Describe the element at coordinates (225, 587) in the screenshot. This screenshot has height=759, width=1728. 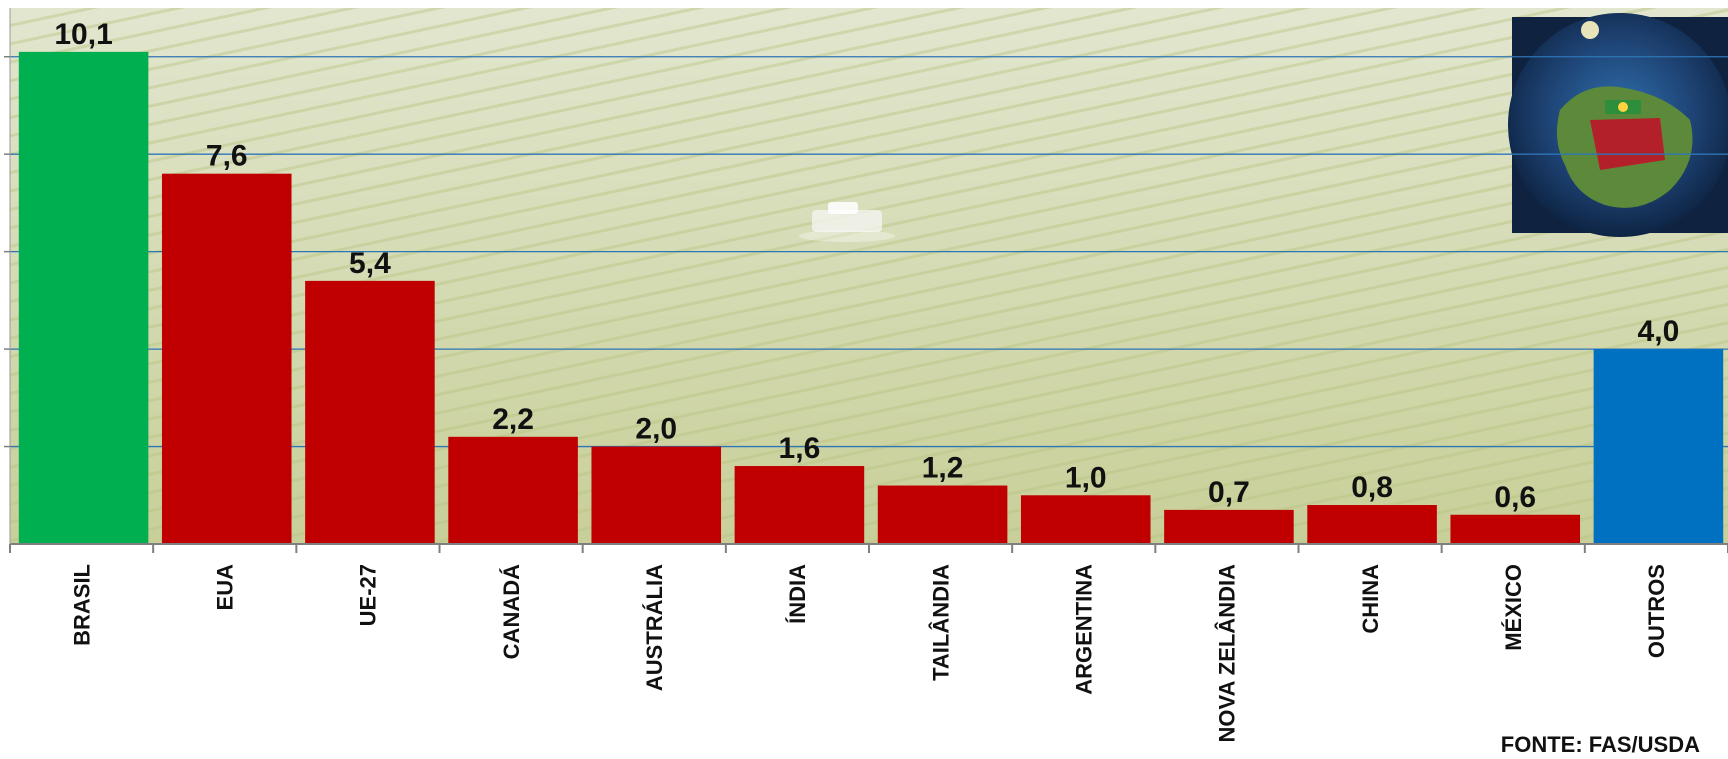
I see `category-label: EUA` at that location.